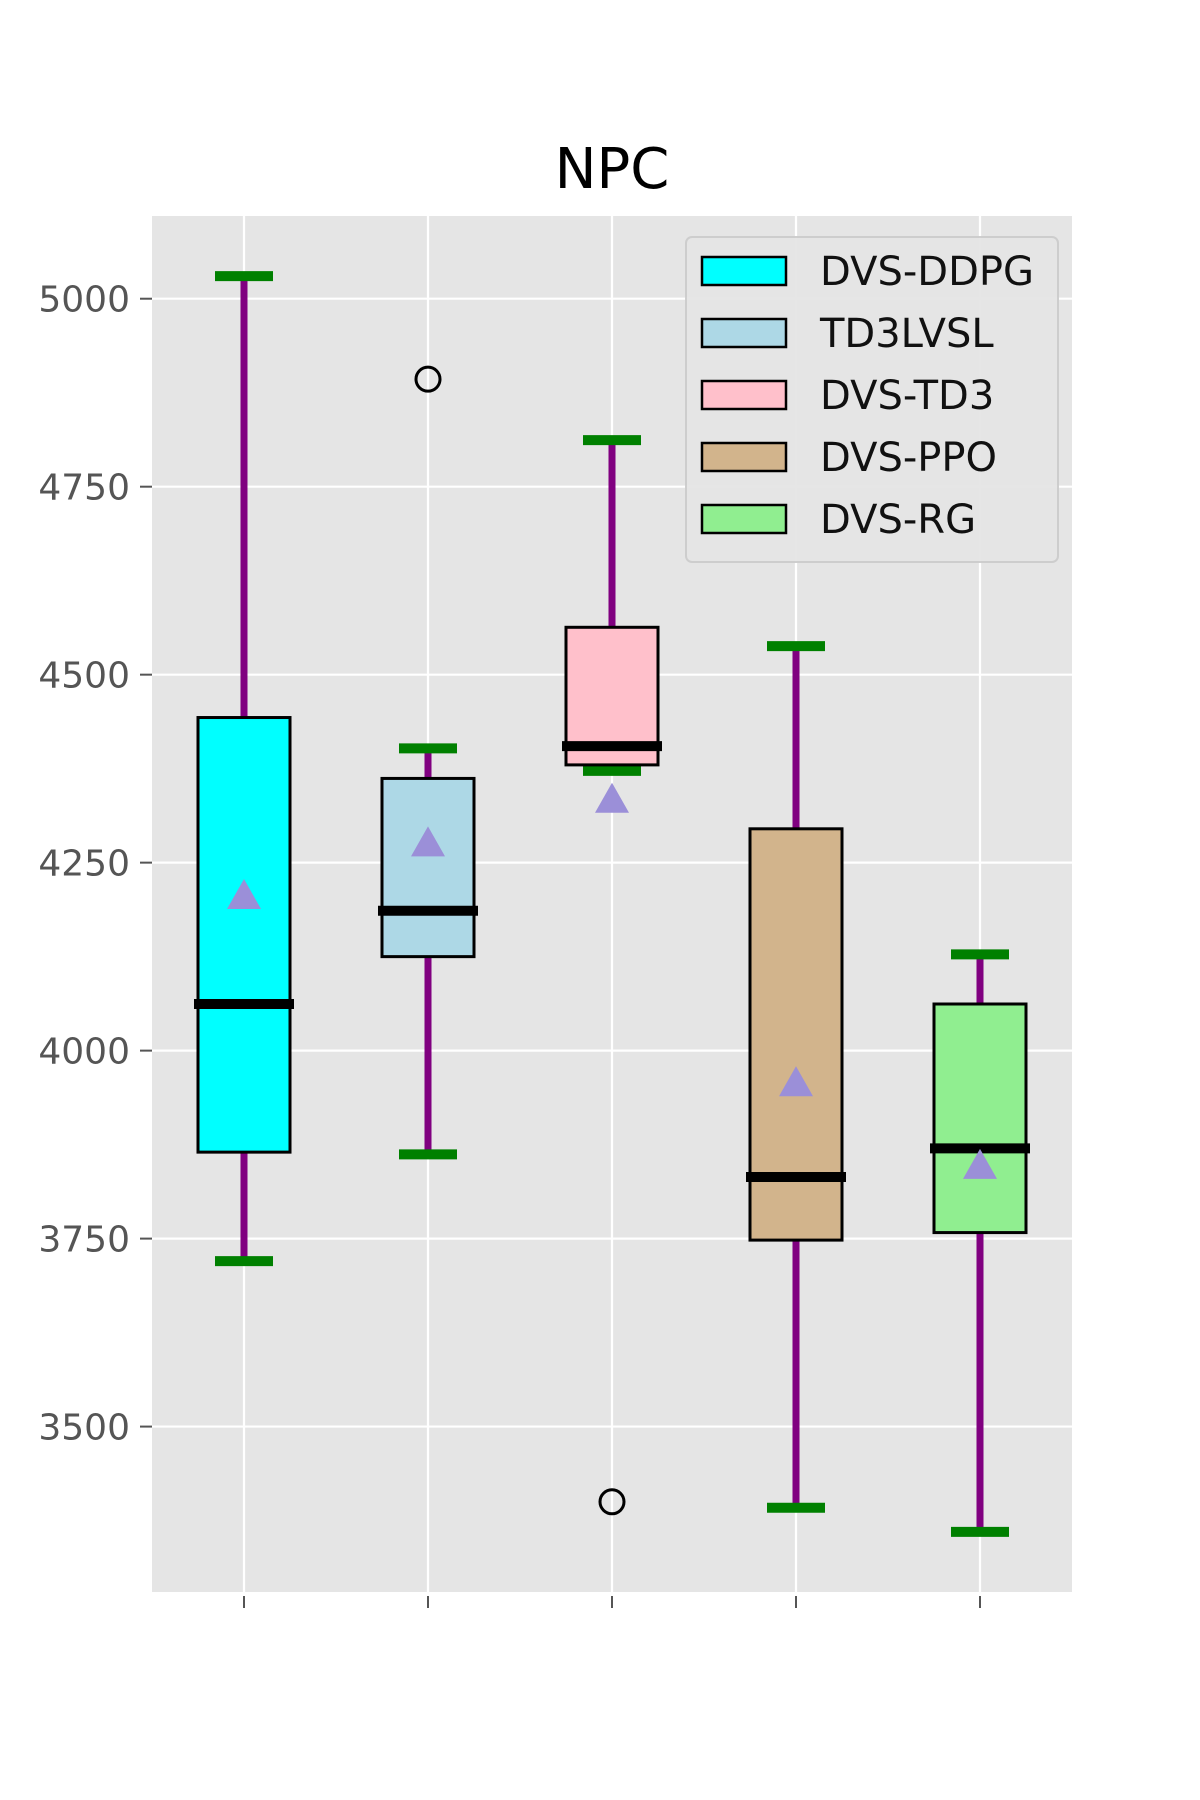 The width and height of the screenshot is (1200, 1800). Describe the element at coordinates (612, 975) in the screenshot. I see `box-dvs-td3` at that location.